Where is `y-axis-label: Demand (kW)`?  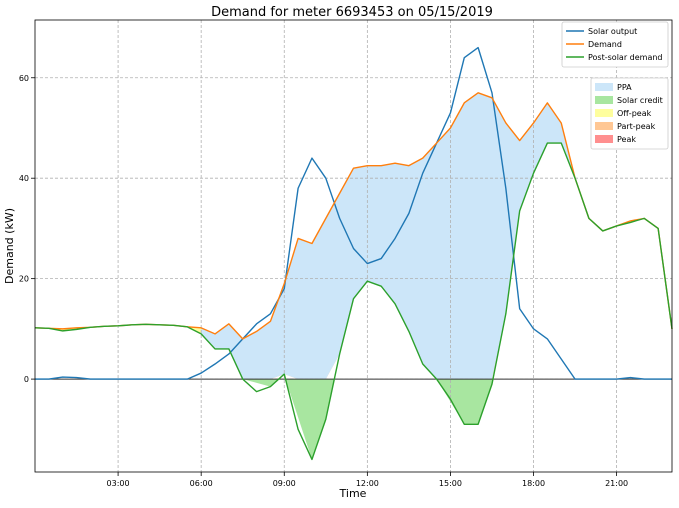
y-axis-label: Demand (kW) is located at coordinates (9, 246).